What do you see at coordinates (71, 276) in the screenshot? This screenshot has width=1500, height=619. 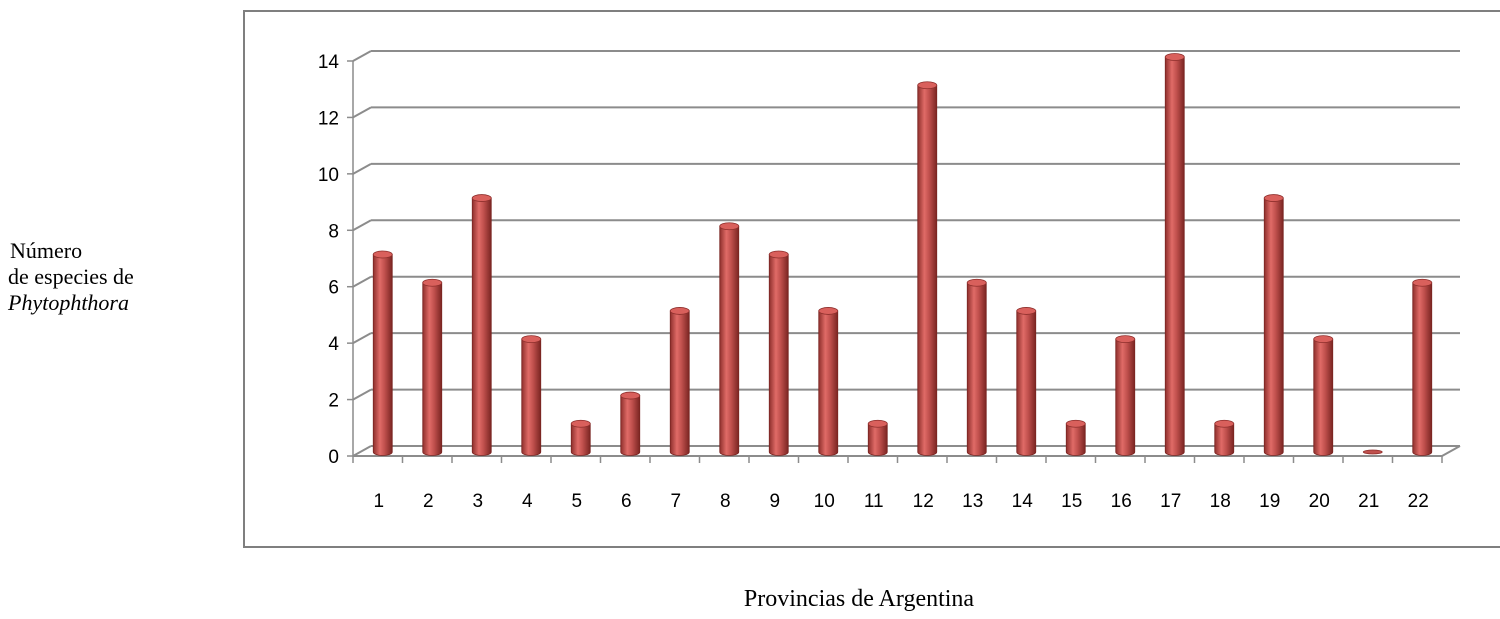 I see `y-axis-title-line-2: de especies de` at bounding box center [71, 276].